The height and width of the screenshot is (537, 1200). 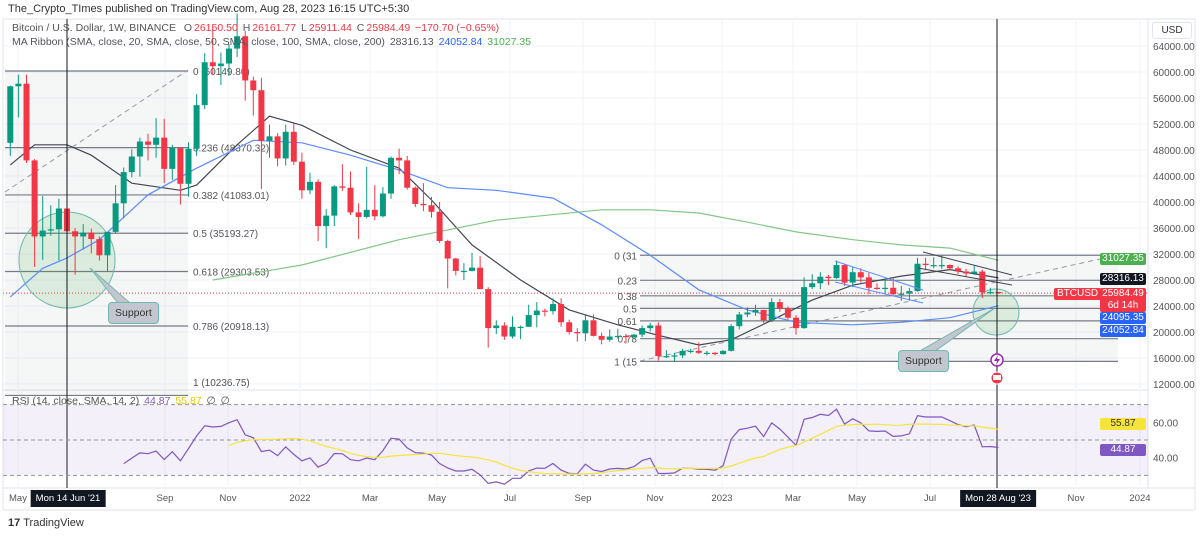 I want to click on support-zone-right, so click(x=996, y=312).